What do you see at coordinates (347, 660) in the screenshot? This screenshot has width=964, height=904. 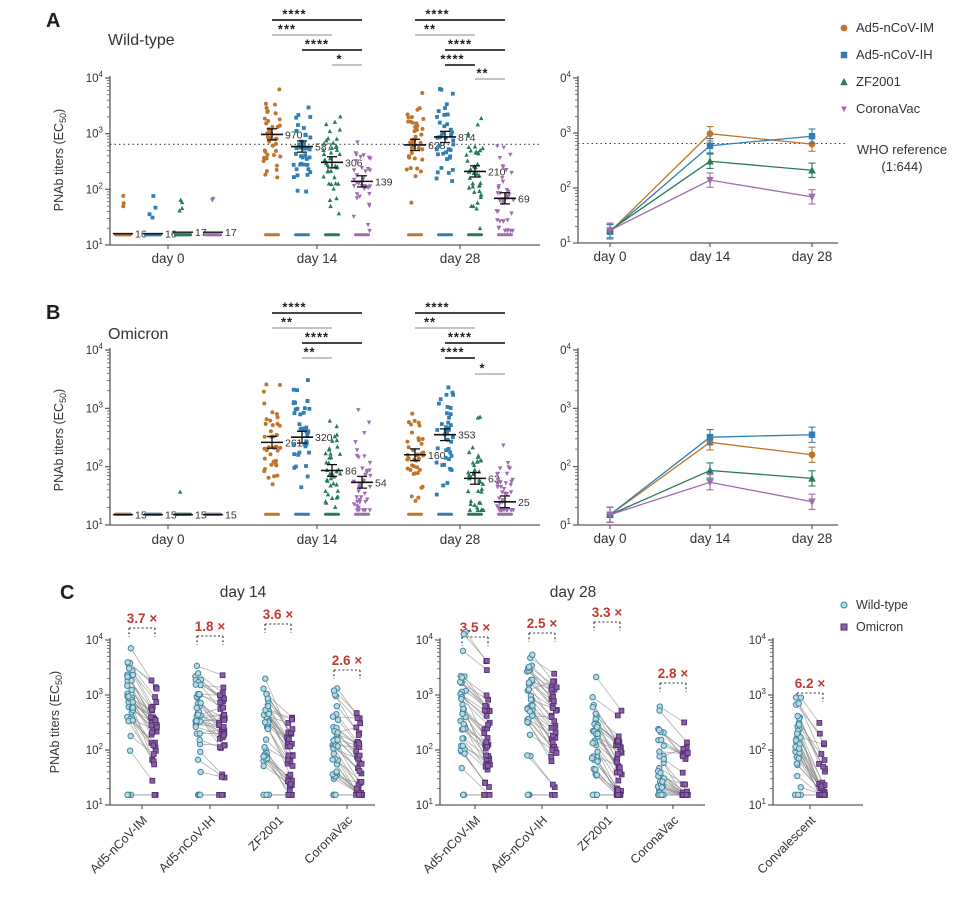 I see `svg-text: 2.6 ×` at bounding box center [347, 660].